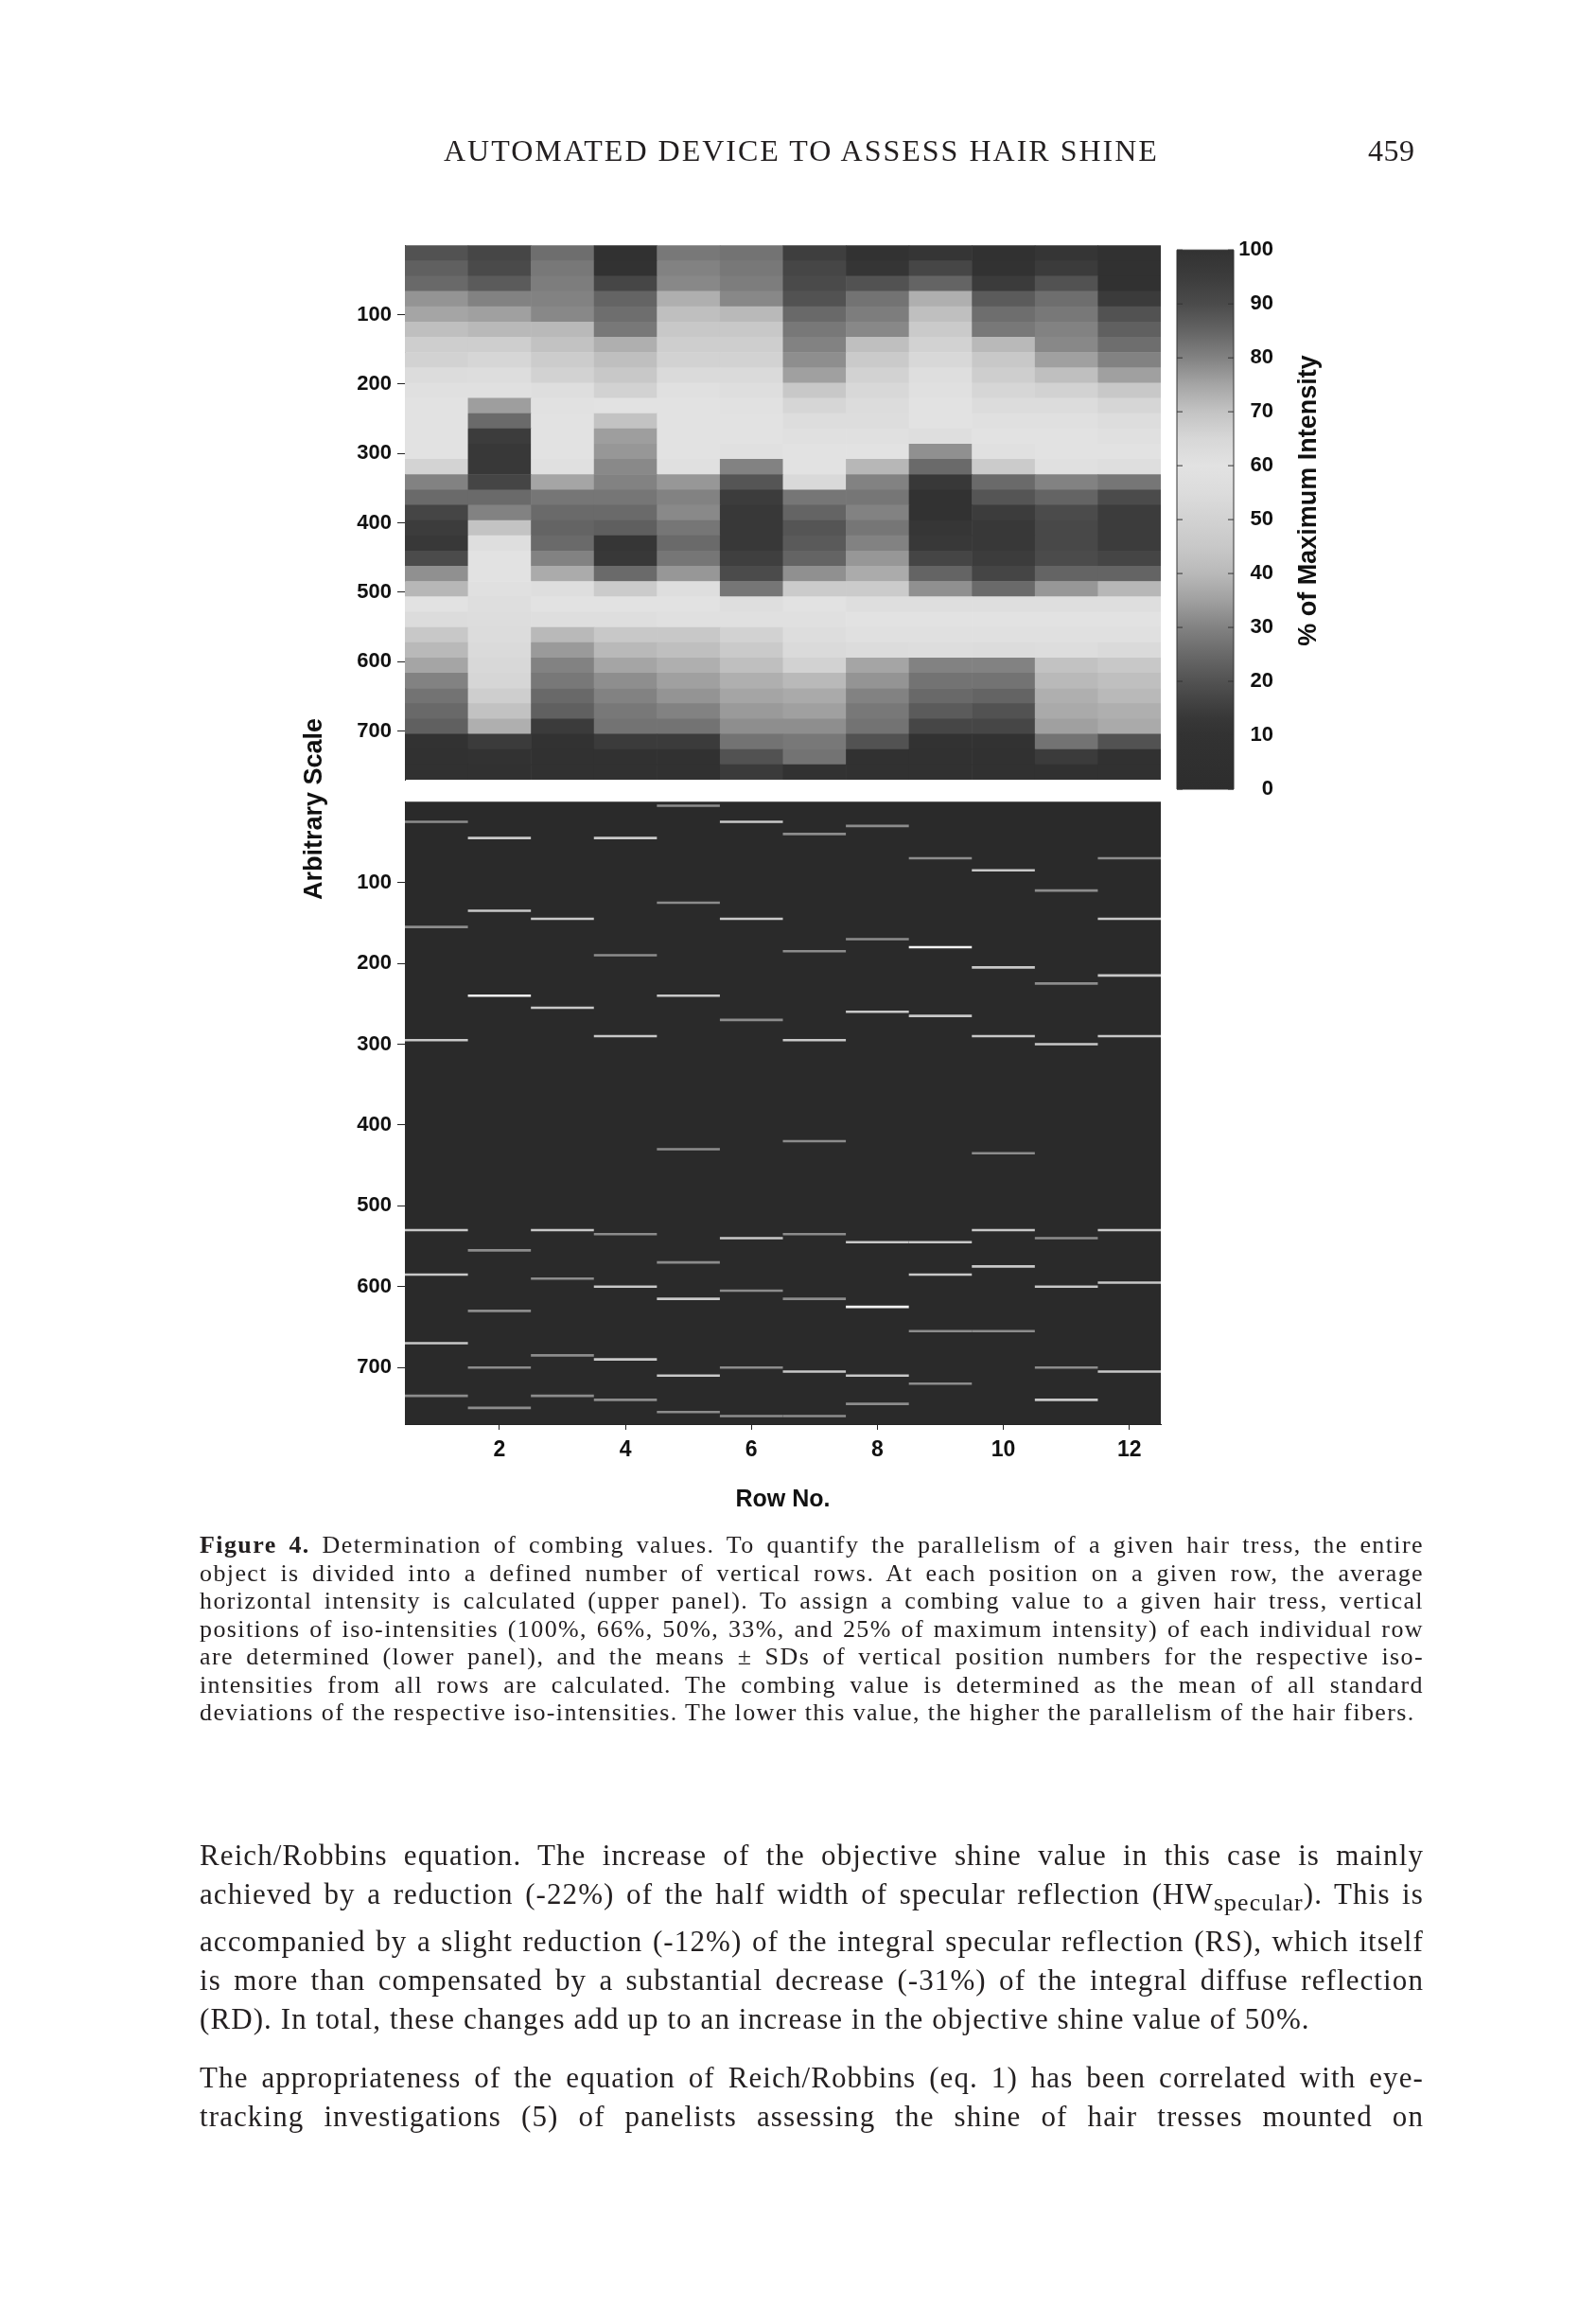  Describe the element at coordinates (1261, 680) in the screenshot. I see `color-bar-label: 20` at that location.